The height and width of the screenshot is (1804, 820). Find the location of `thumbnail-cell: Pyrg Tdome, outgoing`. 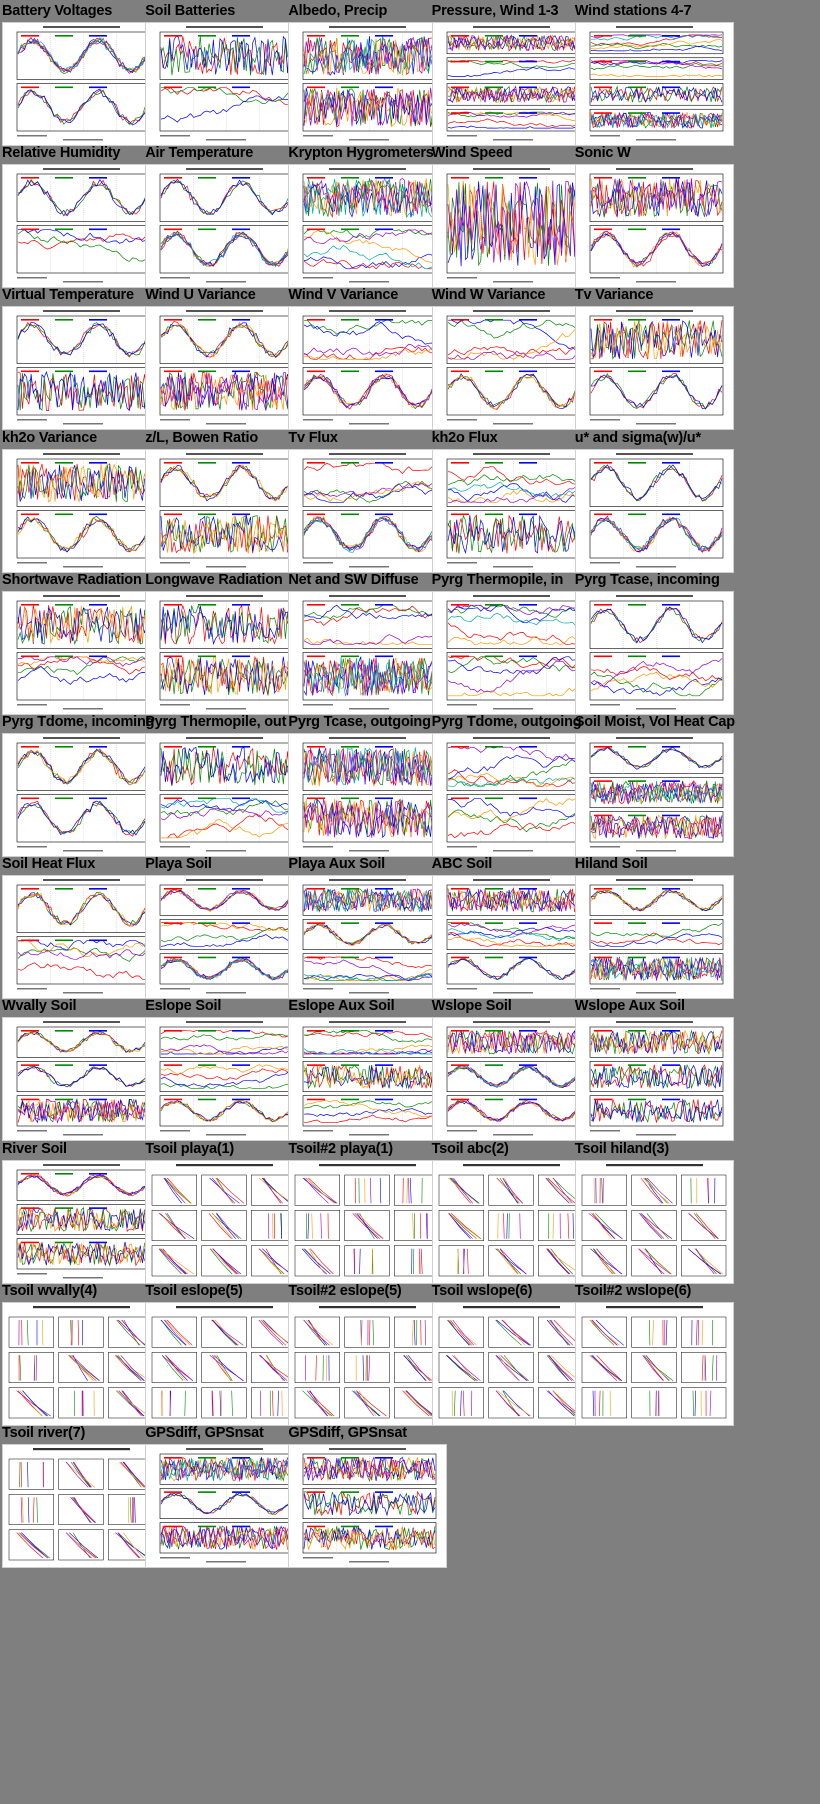

thumbnail-cell: Pyrg Tdome, outgoing is located at coordinates (512, 795).